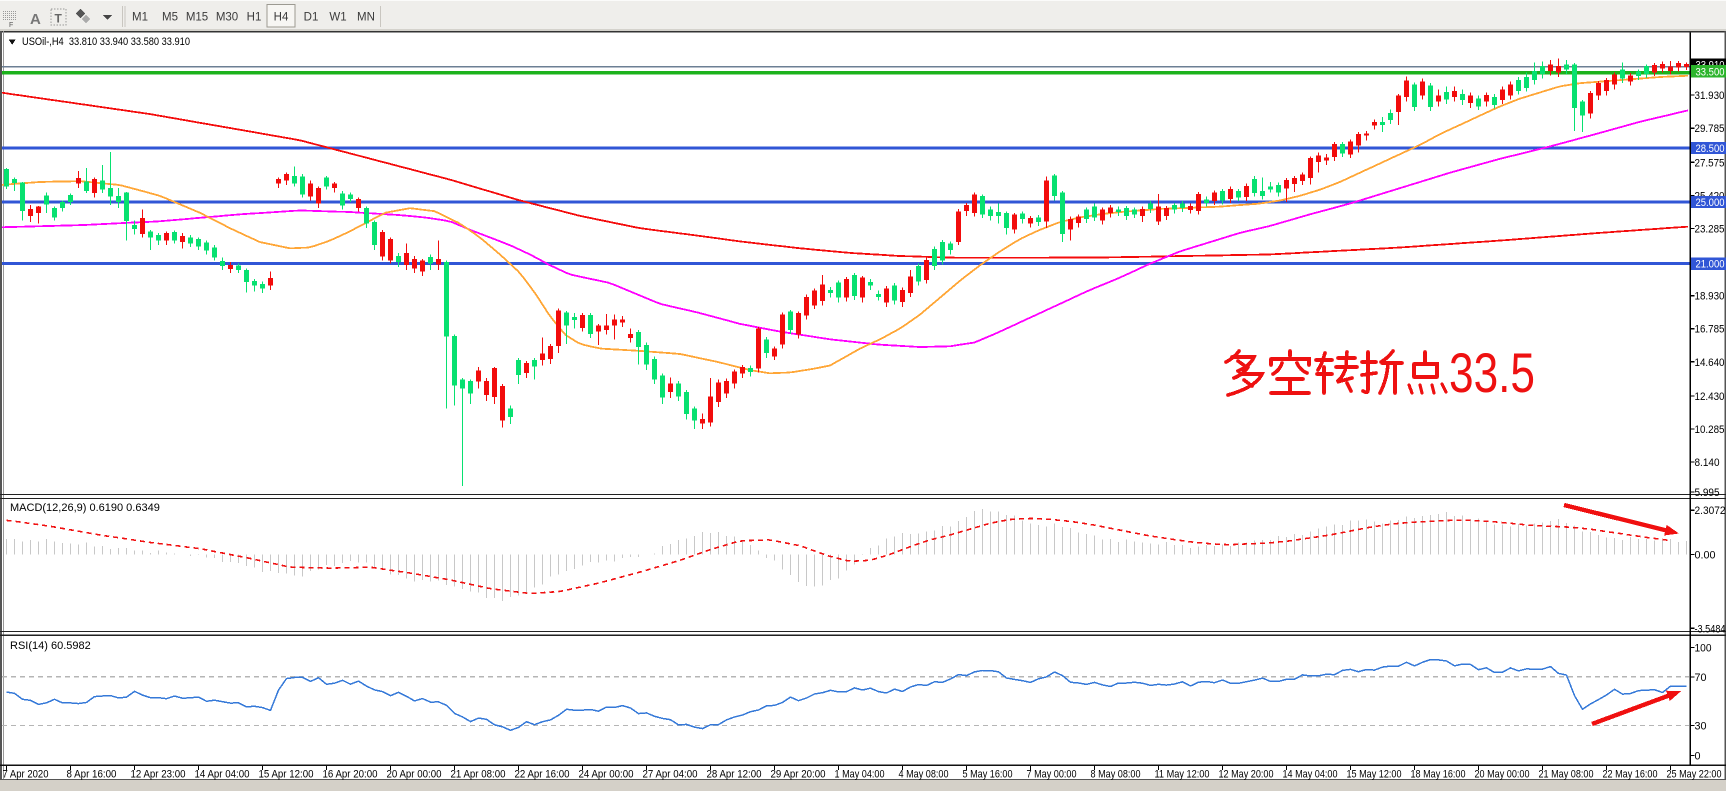 This screenshot has height=791, width=1726. Describe the element at coordinates (106, 42) in the screenshot. I see `svg-text:USOil-,H4 33.810 33.940 33.58: USOil-,H4 33.810 33.940 33.580 33.910` at that location.